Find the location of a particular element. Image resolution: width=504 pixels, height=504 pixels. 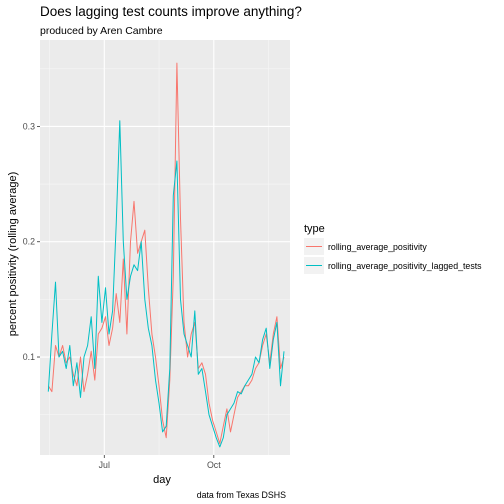

chart-subtitle: produced by Aren Cambre is located at coordinates (101, 31).